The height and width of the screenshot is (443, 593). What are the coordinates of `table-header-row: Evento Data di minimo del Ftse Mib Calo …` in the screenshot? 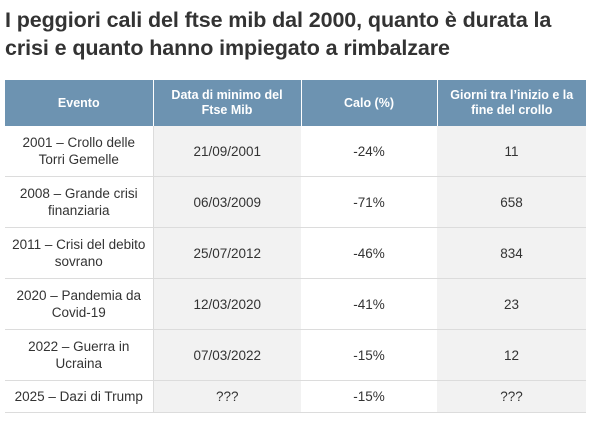 It's located at (295, 103).